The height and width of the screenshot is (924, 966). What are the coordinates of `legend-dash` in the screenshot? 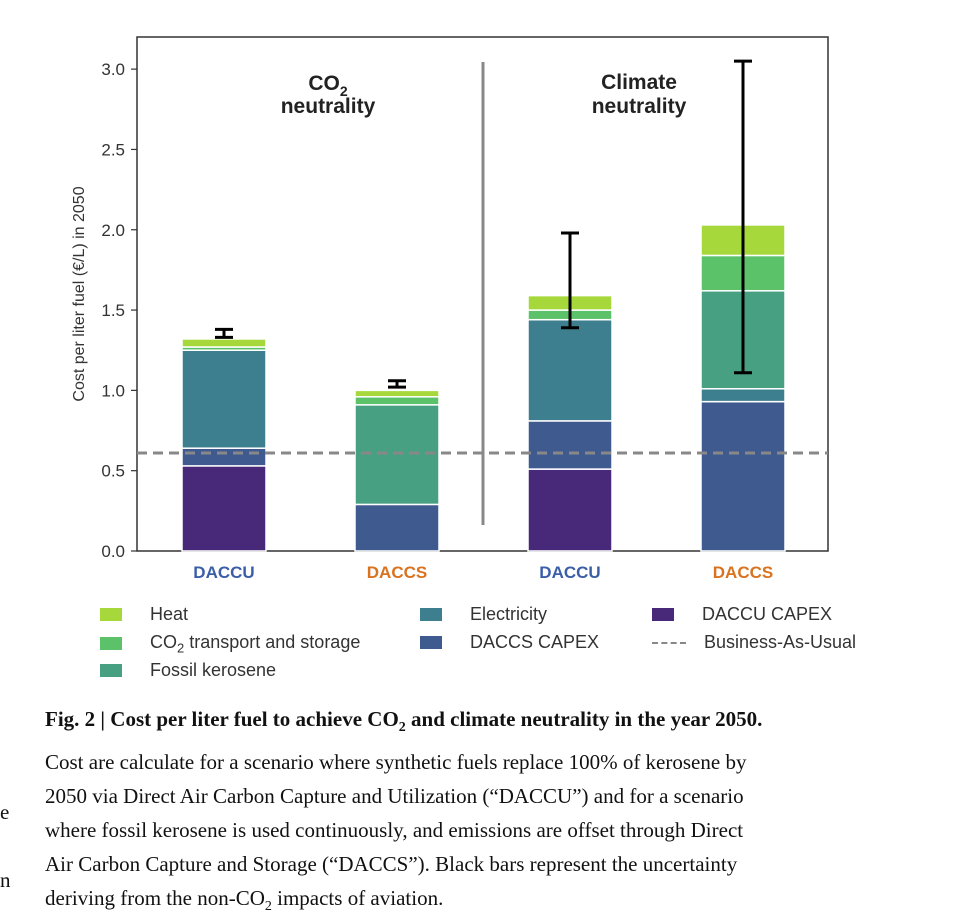 It's located at (669, 642).